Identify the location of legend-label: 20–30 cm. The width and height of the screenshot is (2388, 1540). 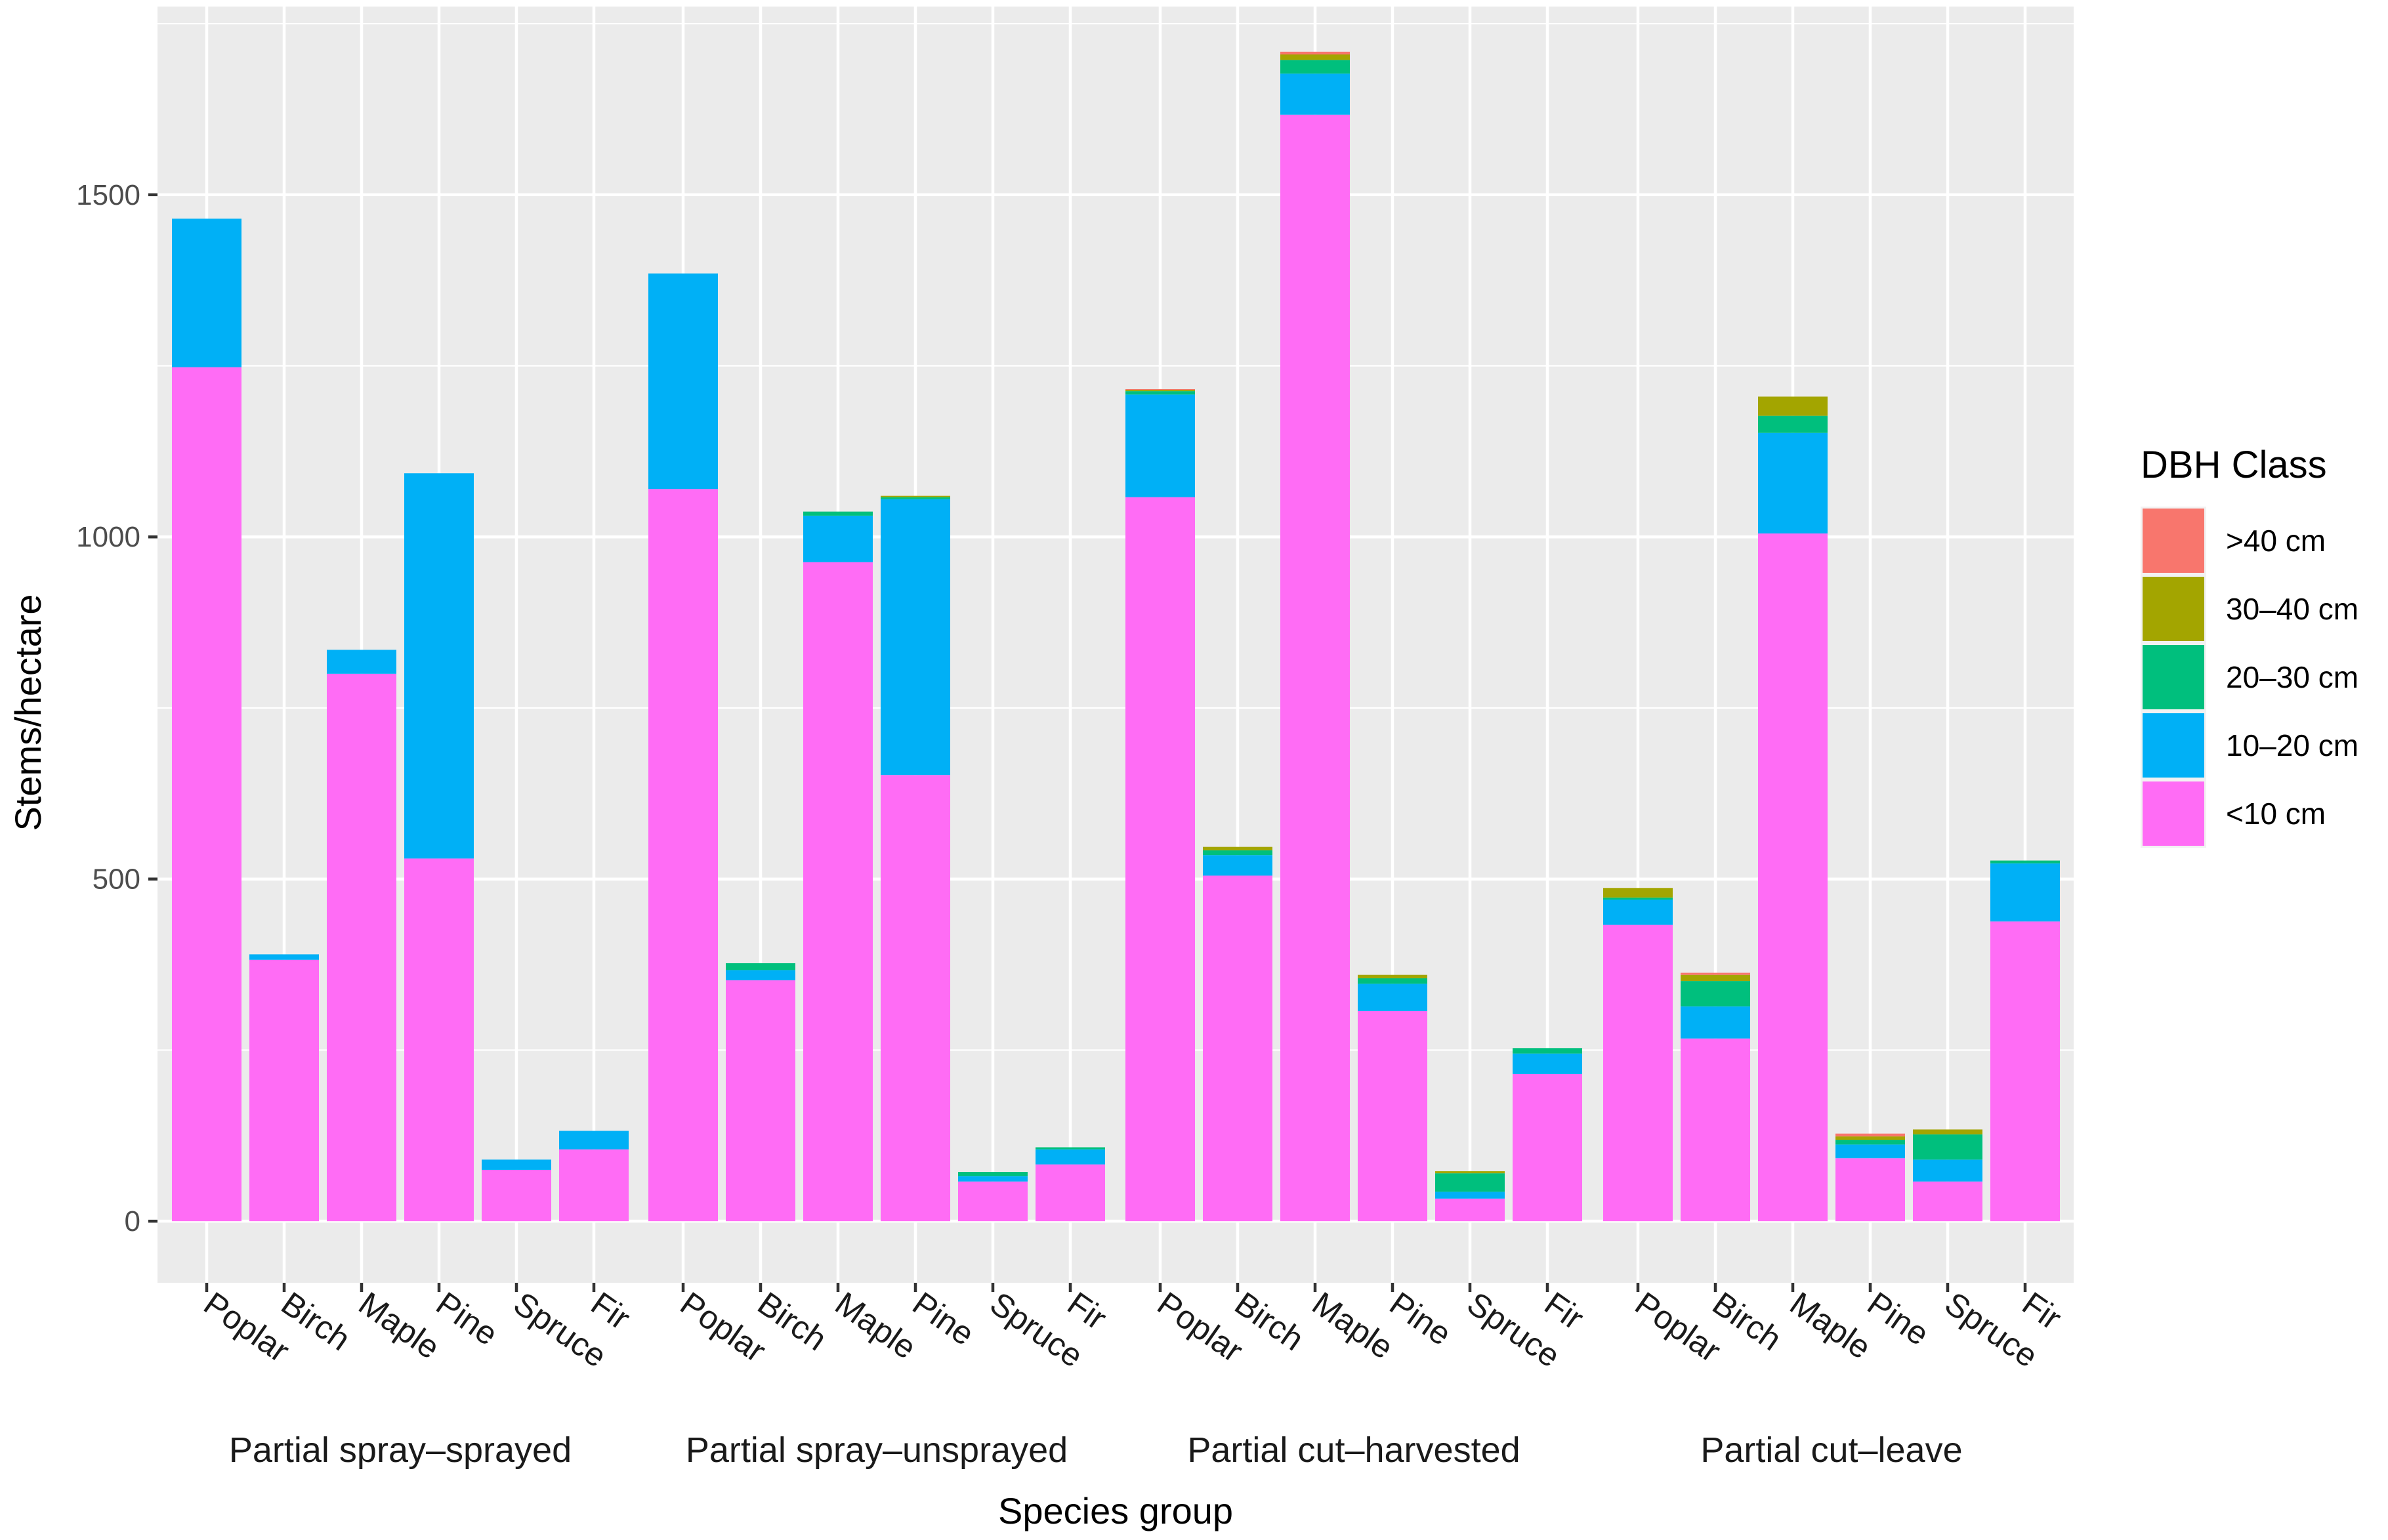
(2292, 677).